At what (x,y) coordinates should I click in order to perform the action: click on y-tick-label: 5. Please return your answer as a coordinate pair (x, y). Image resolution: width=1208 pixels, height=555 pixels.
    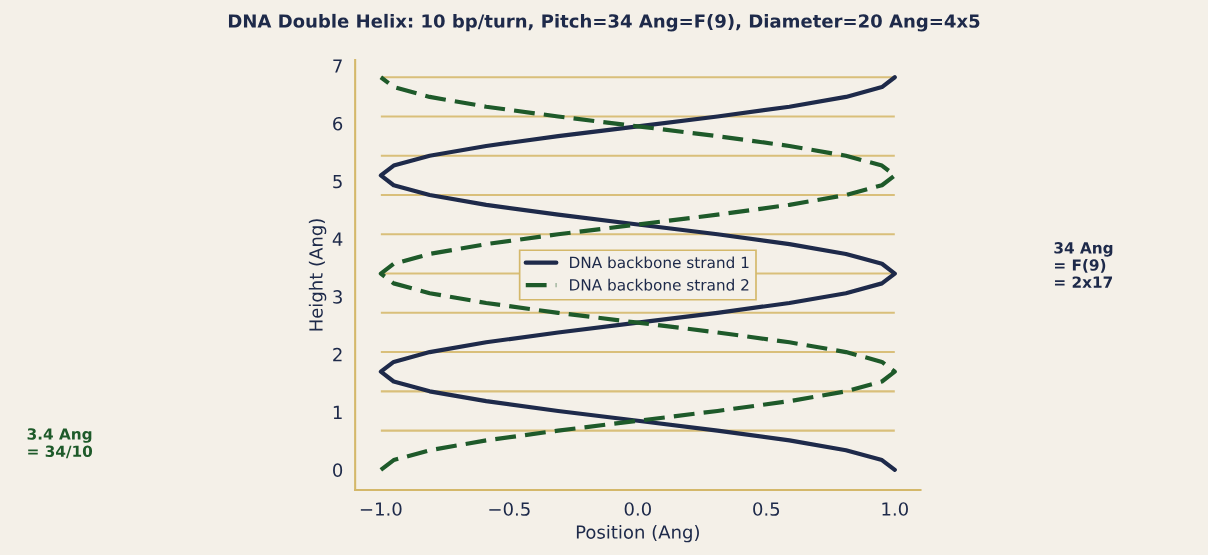
    Looking at the image, I should click on (337, 181).